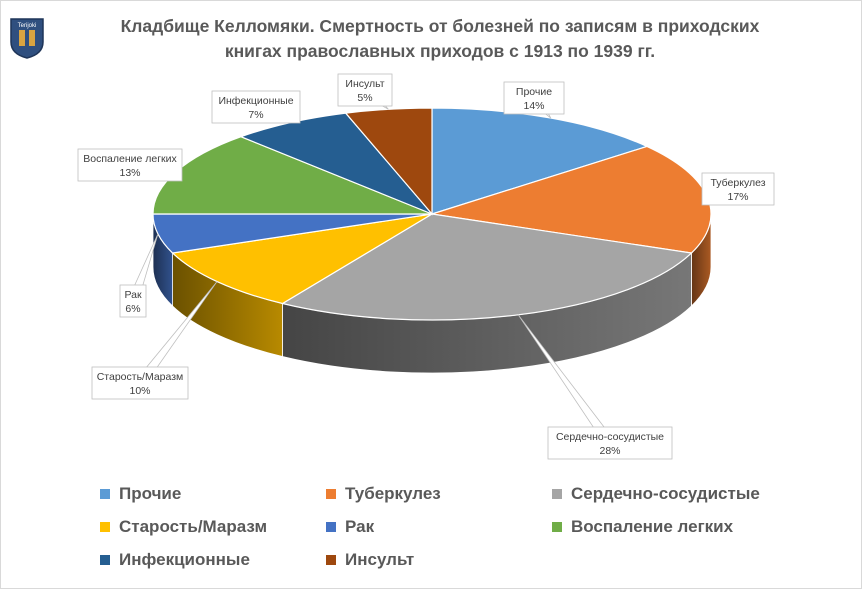 Image resolution: width=862 pixels, height=589 pixels. Describe the element at coordinates (139, 391) in the screenshot. I see `data-label-value-3: 10%` at that location.